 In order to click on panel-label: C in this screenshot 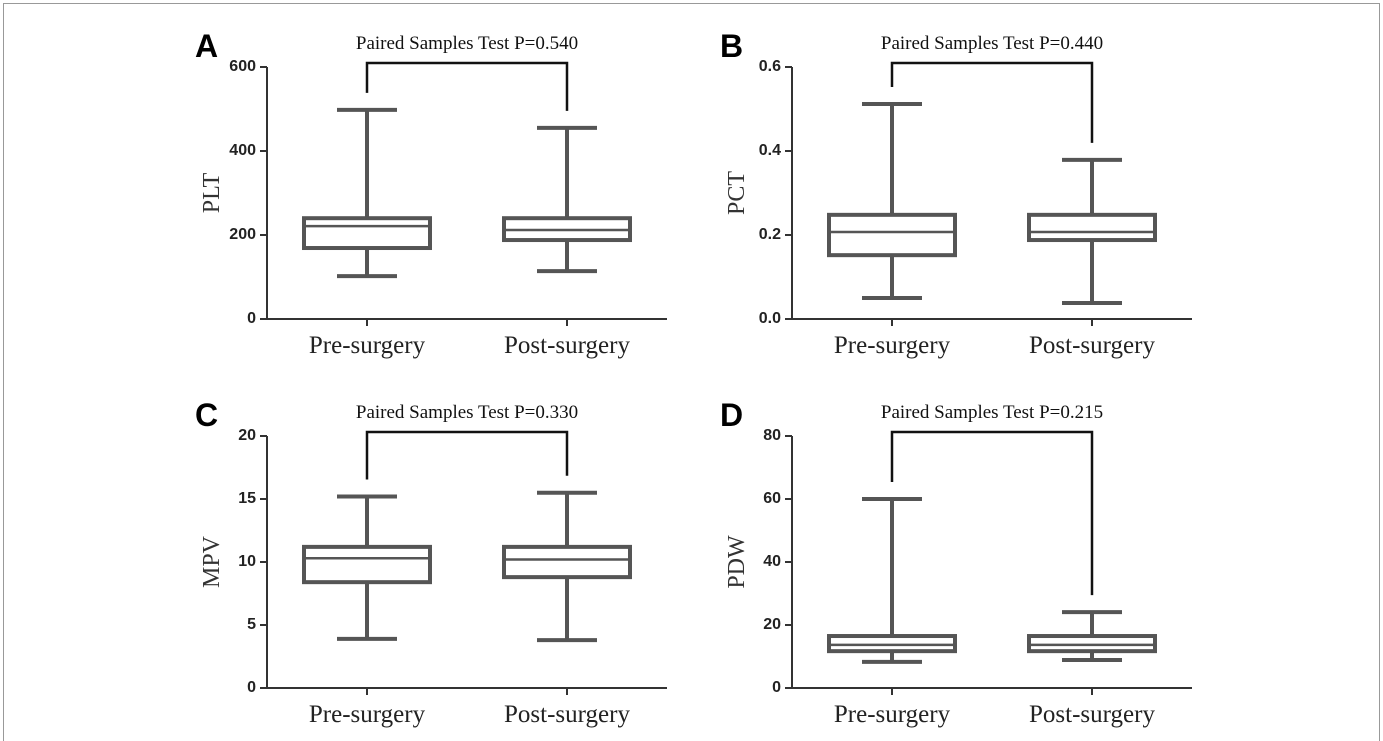, I will do `click(206, 415)`.